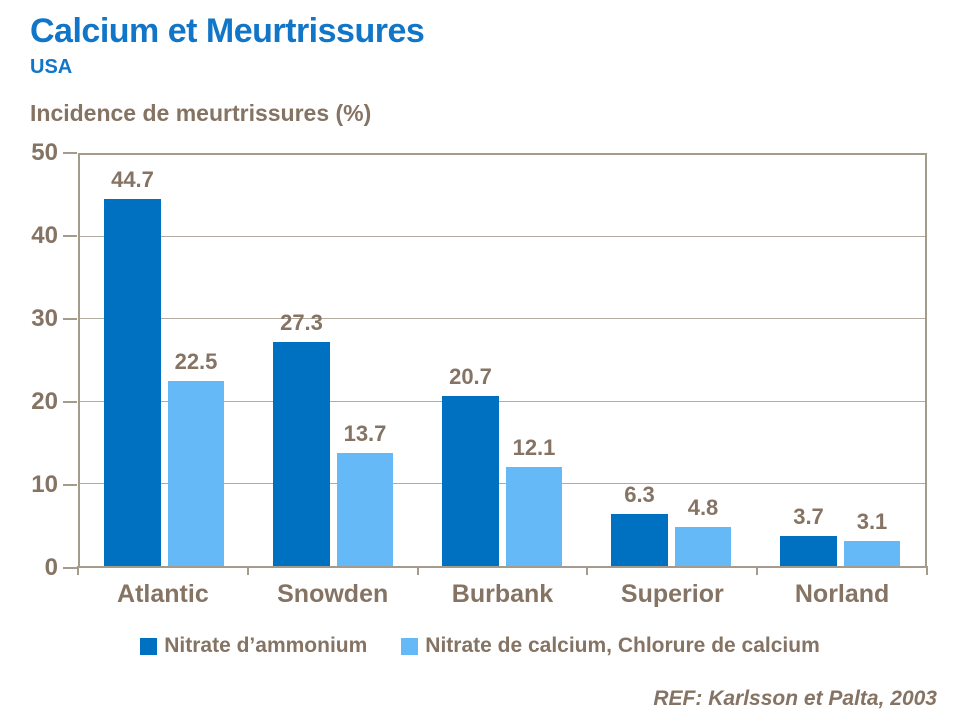  I want to click on slide-subtitle: USA, so click(51, 67).